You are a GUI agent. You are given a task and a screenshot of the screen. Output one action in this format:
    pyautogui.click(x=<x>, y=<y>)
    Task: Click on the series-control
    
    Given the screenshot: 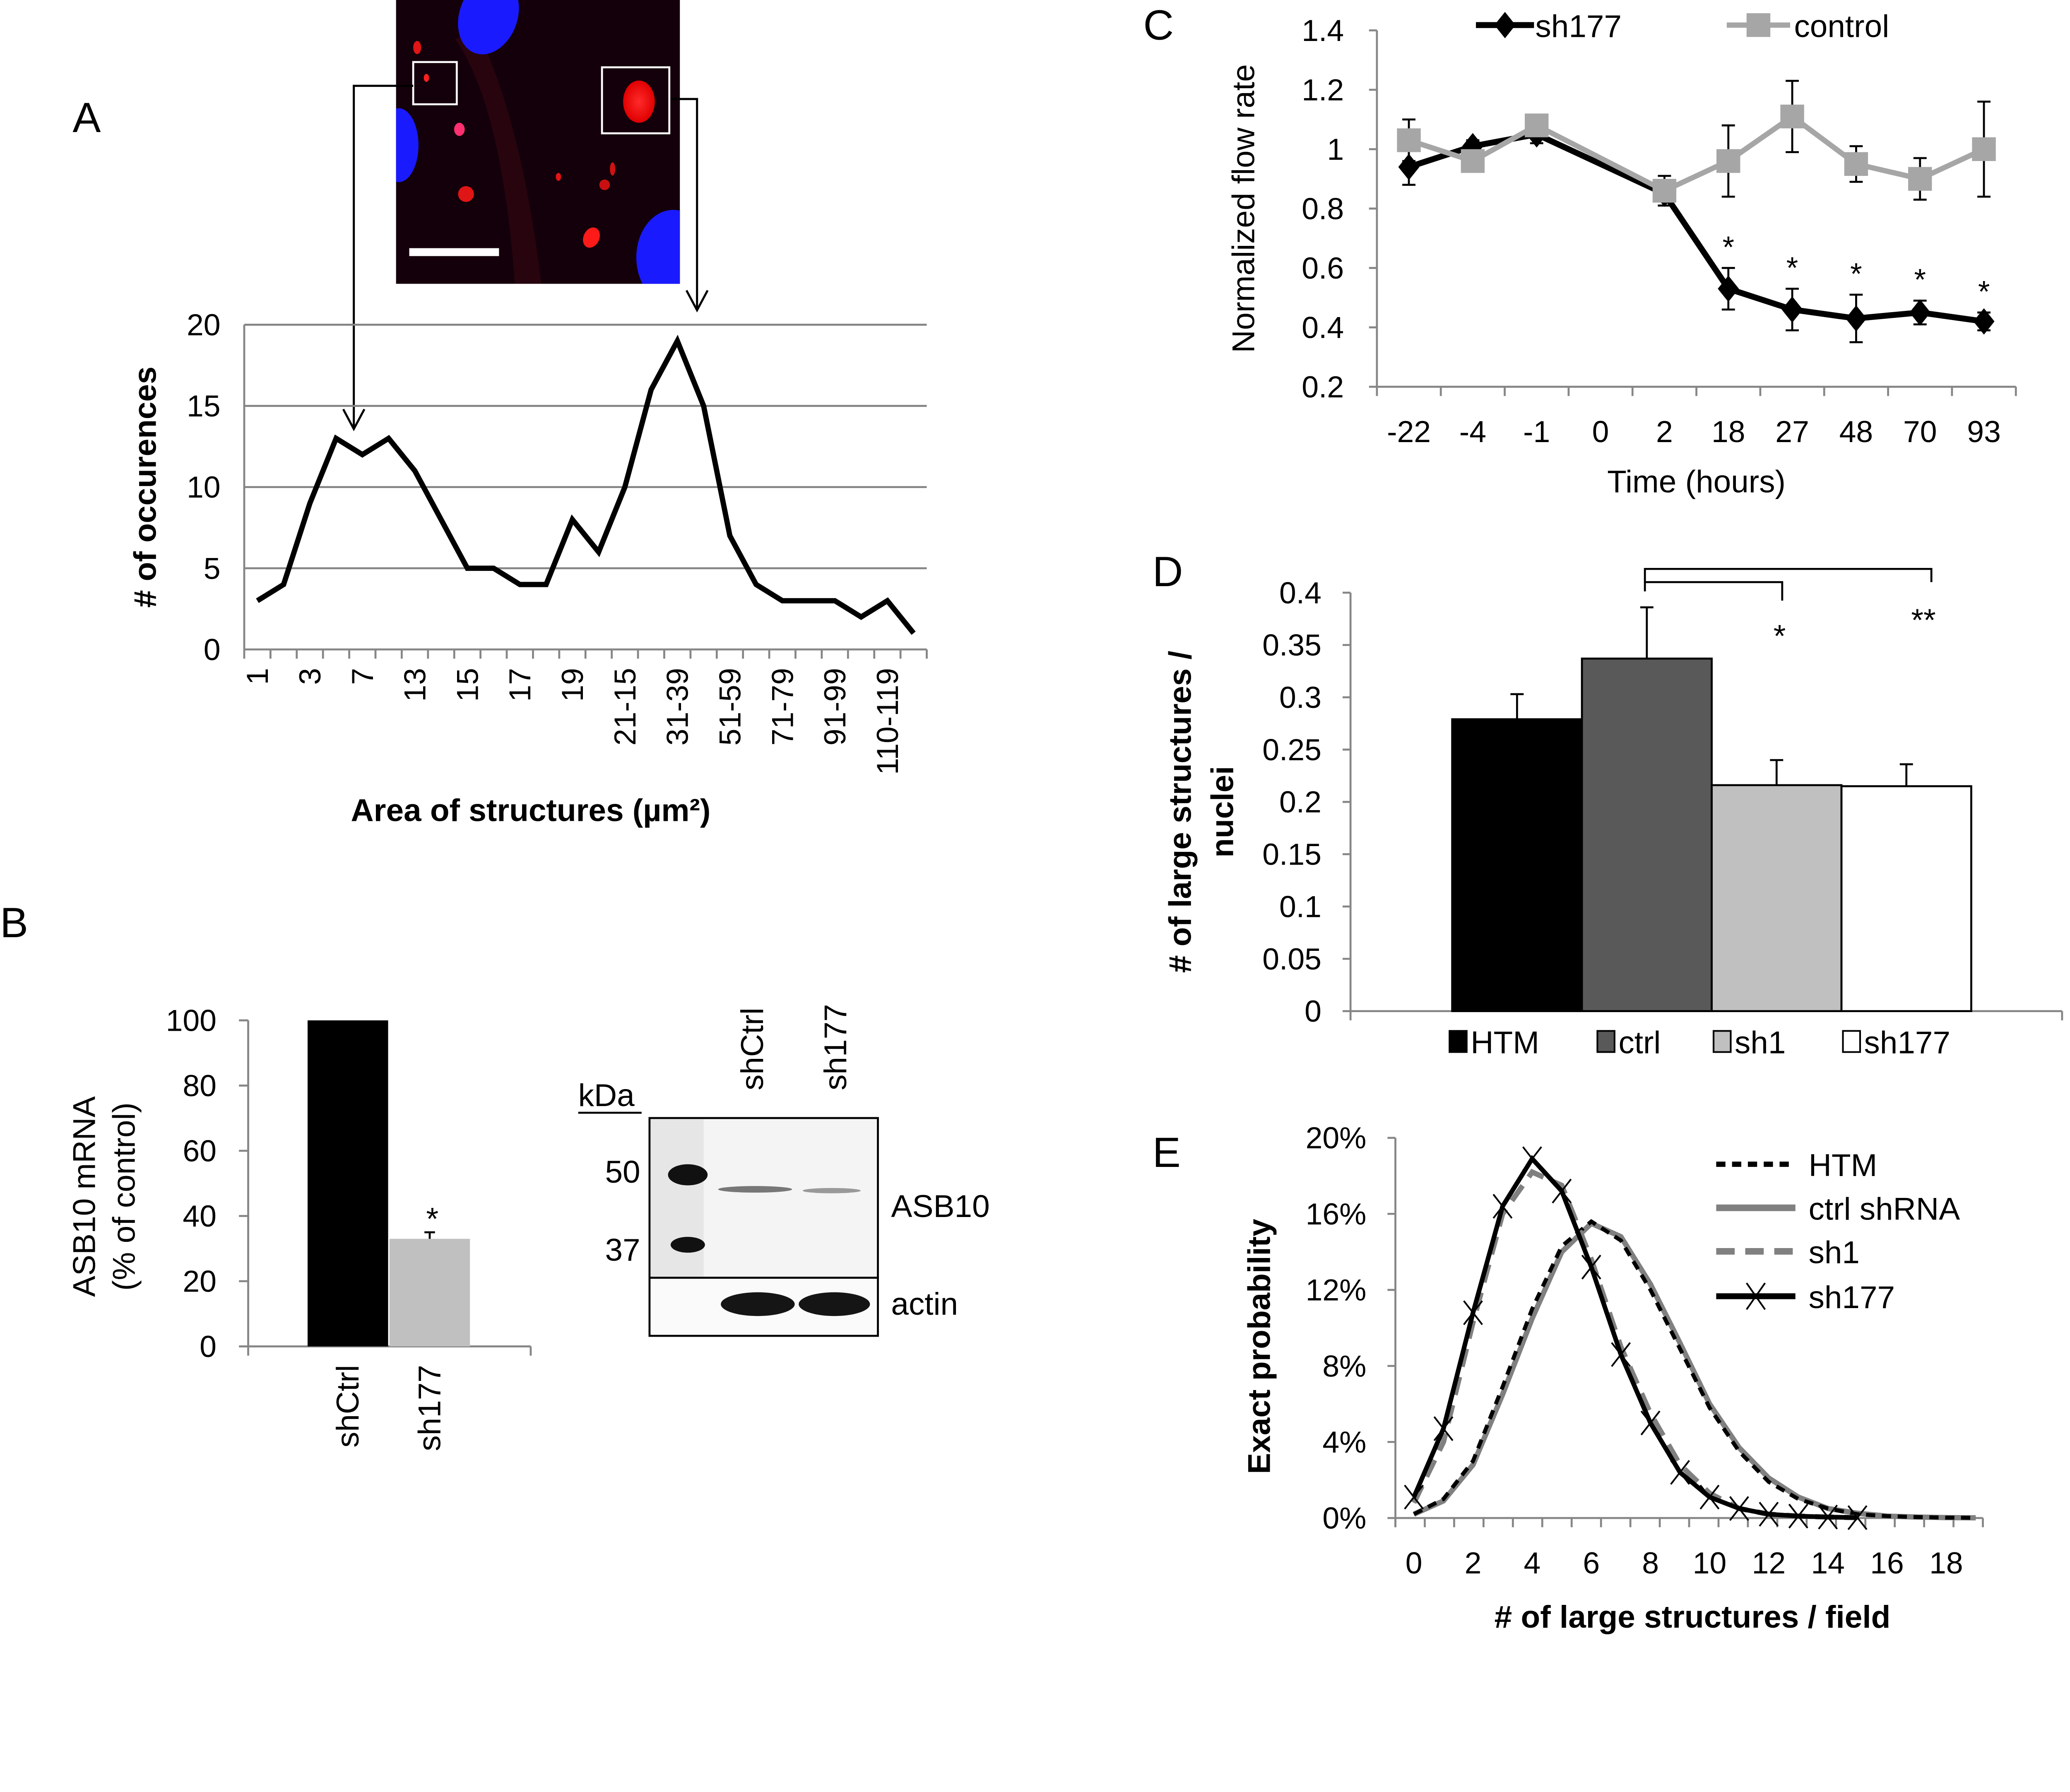 What is the action you would take?
    pyautogui.click(x=1696, y=143)
    